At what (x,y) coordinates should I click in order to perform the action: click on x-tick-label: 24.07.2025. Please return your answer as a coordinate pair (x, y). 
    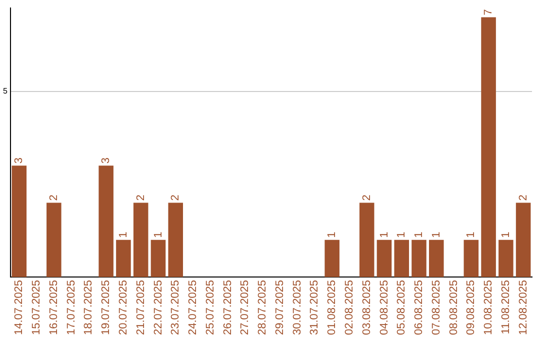
    Looking at the image, I should click on (193, 308).